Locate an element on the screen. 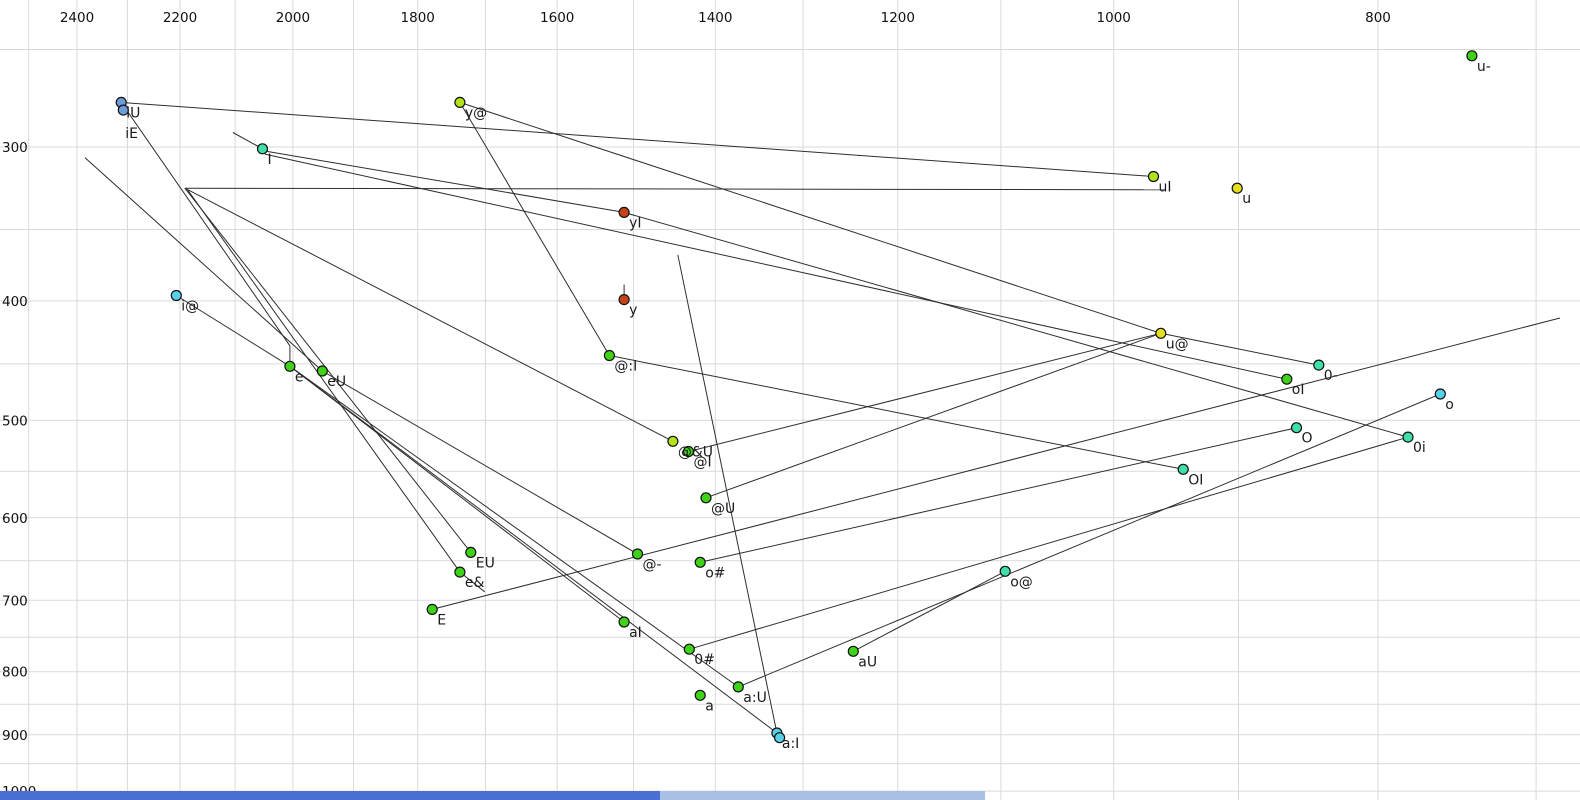 This screenshot has height=800, width=1580. vowel-point-@:I is located at coordinates (609, 355).